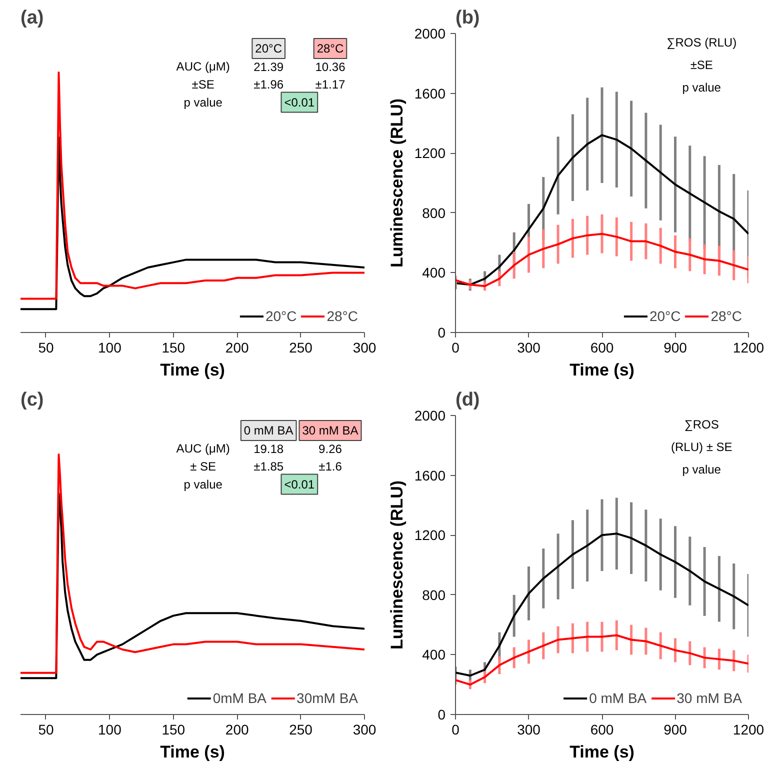 This screenshot has height=768, width=768. What do you see at coordinates (701, 42) in the screenshot?
I see `annotation: ∑ROS (RLU)` at bounding box center [701, 42].